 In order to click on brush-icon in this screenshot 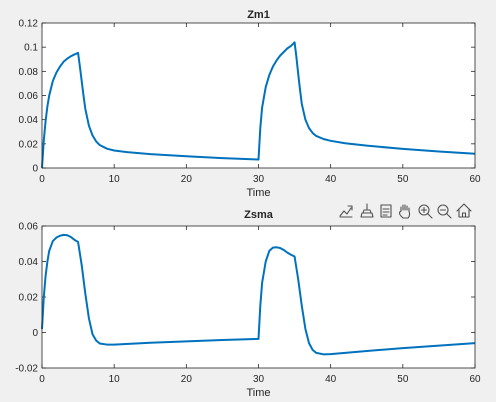, I will do `click(367, 211)`.